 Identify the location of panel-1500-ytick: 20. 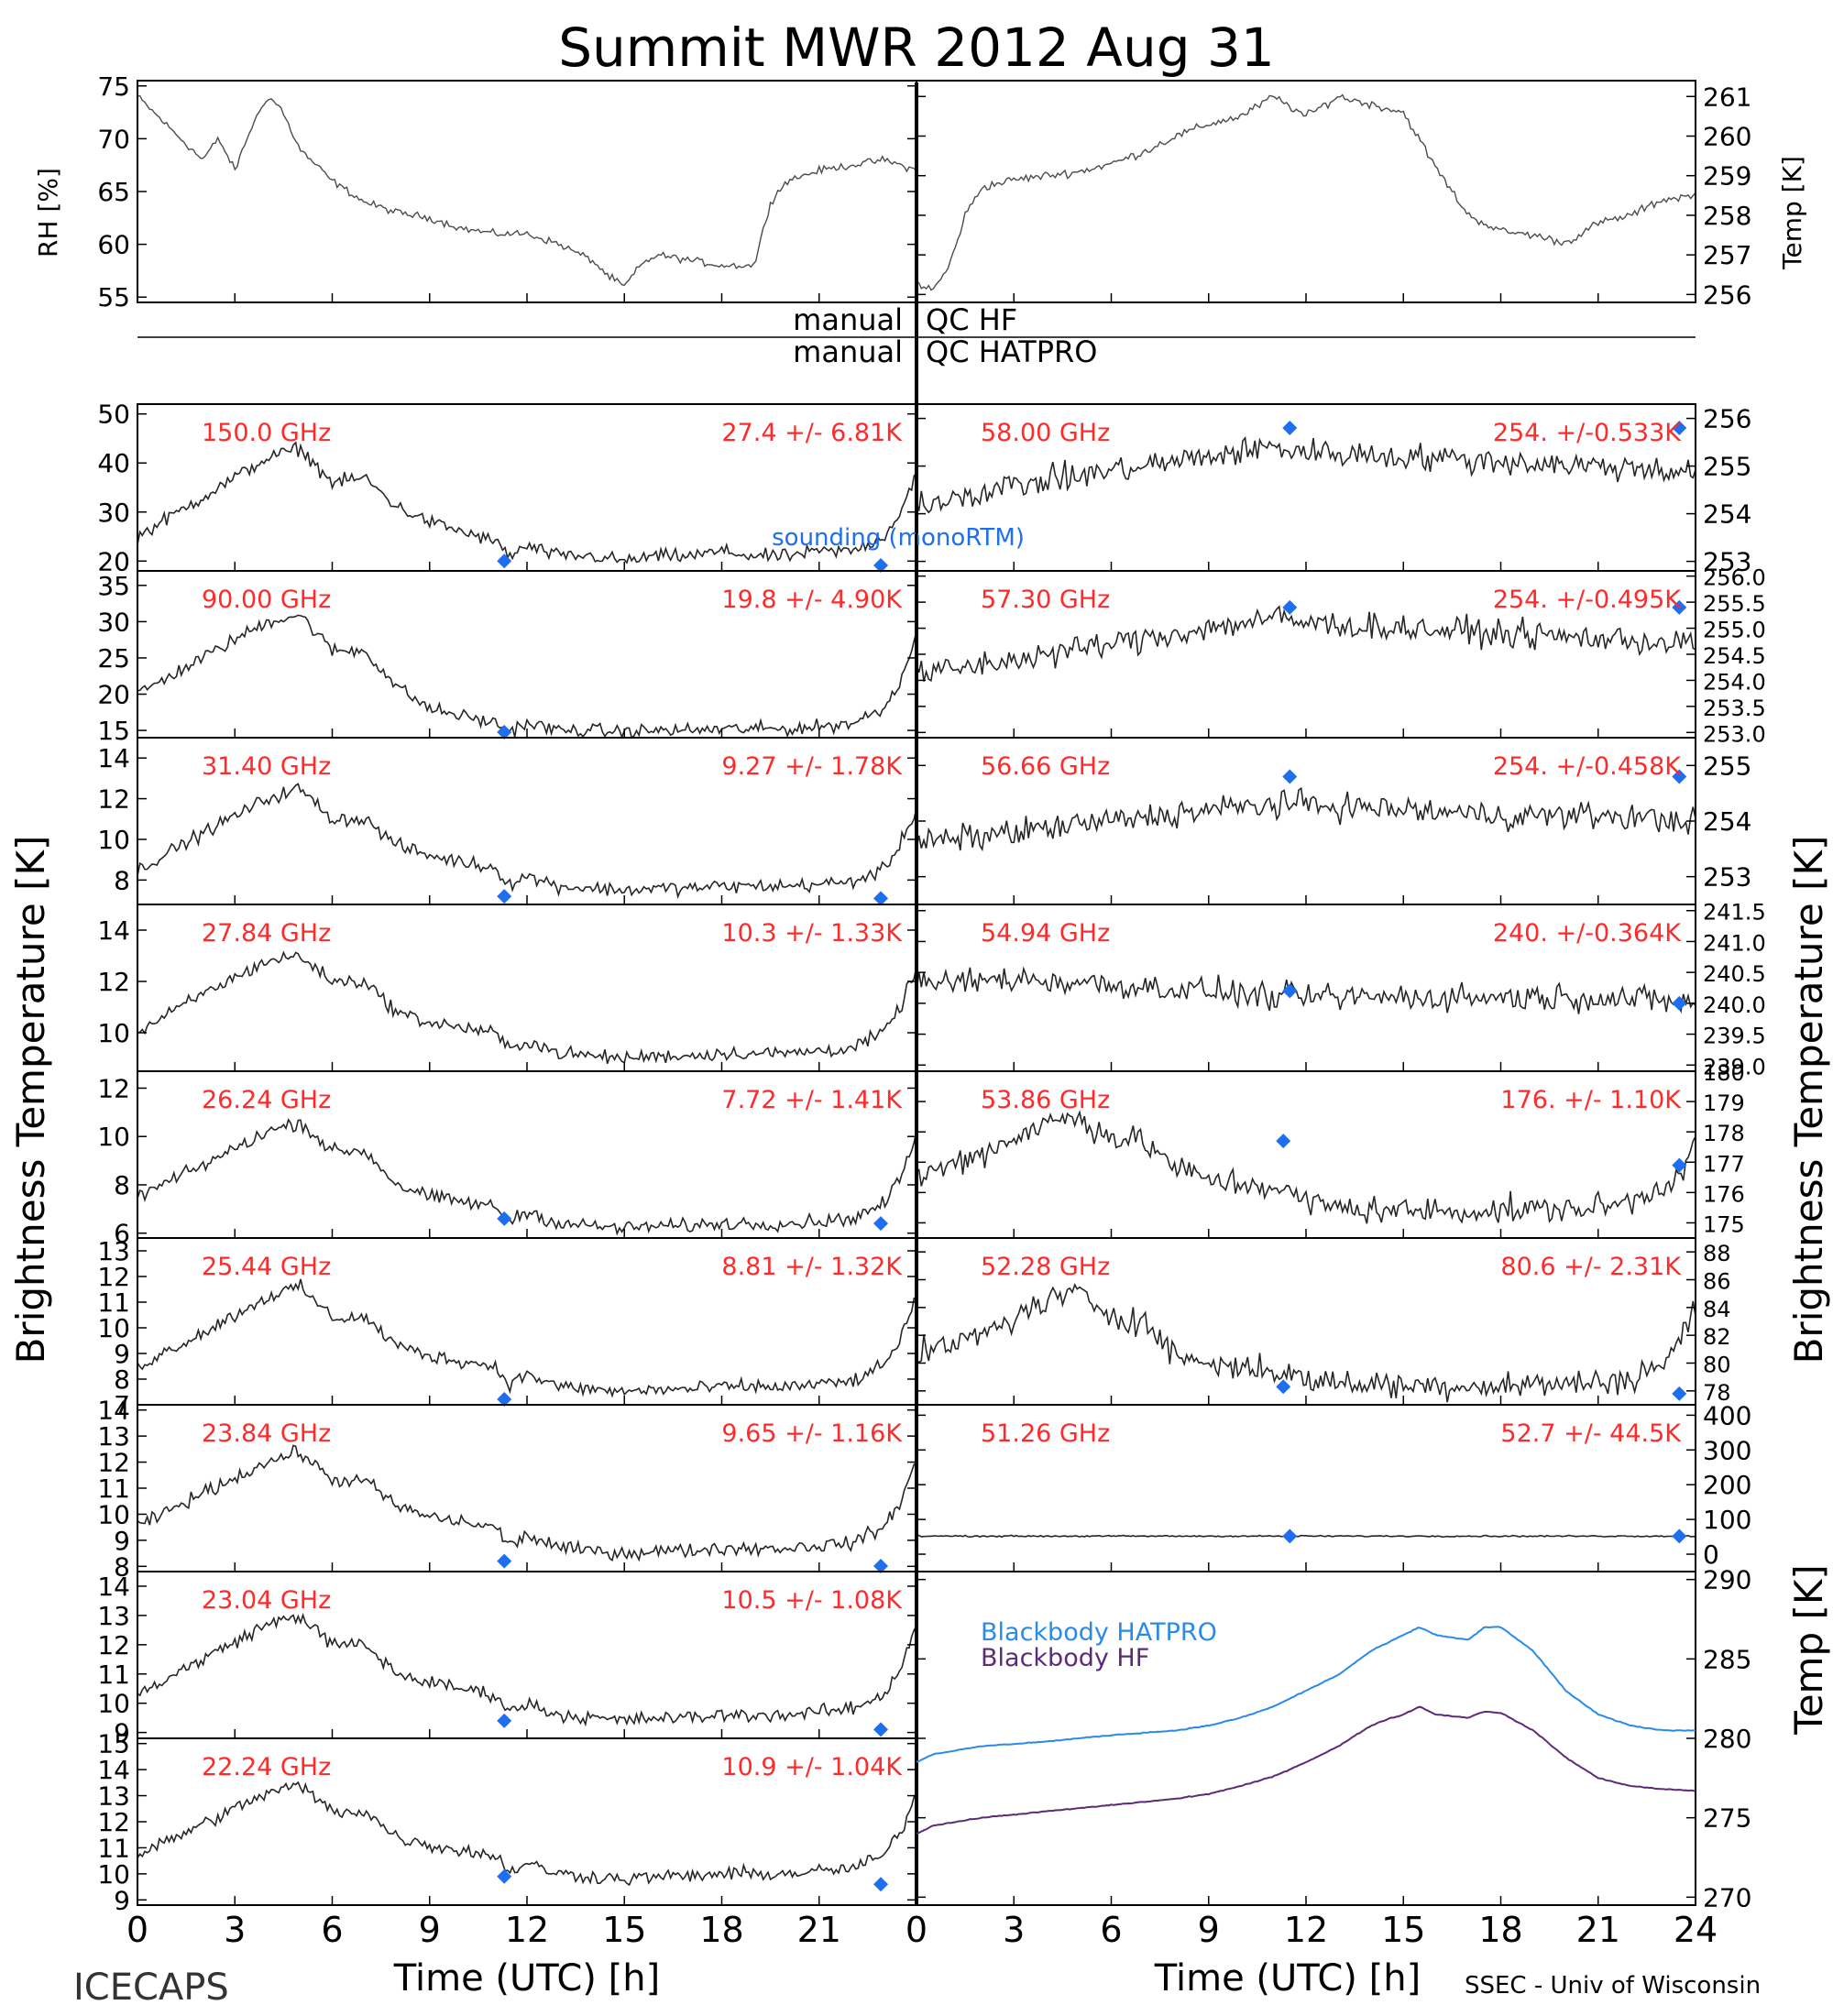
(113, 561).